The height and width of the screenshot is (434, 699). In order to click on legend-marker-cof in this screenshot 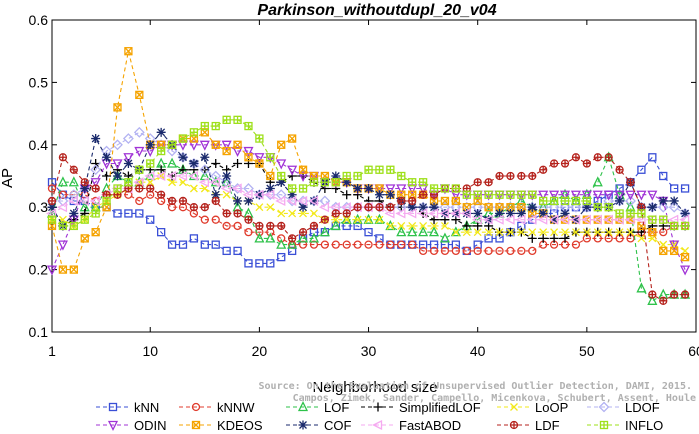, I will do `click(303, 425)`.